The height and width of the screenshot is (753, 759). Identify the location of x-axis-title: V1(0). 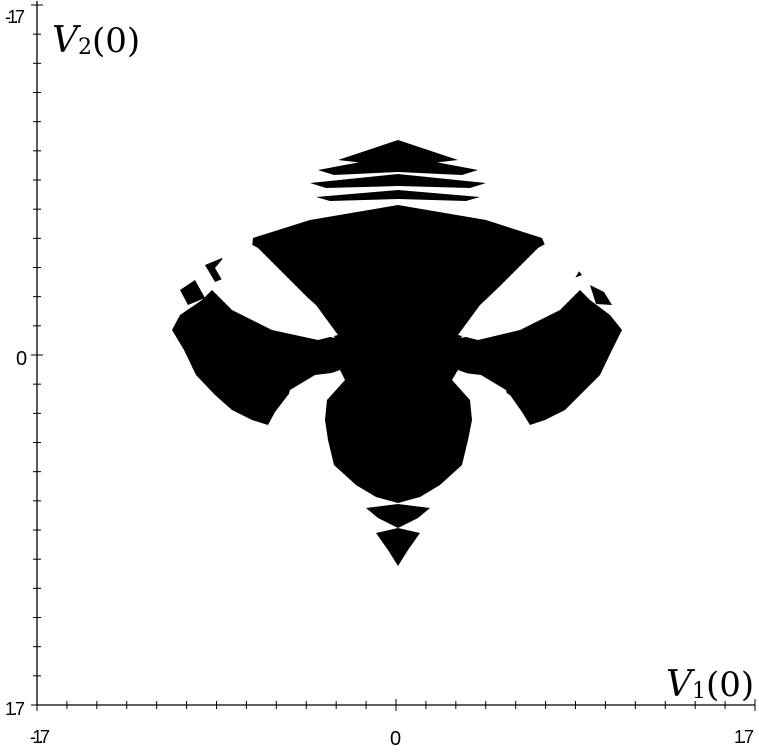
(710, 684).